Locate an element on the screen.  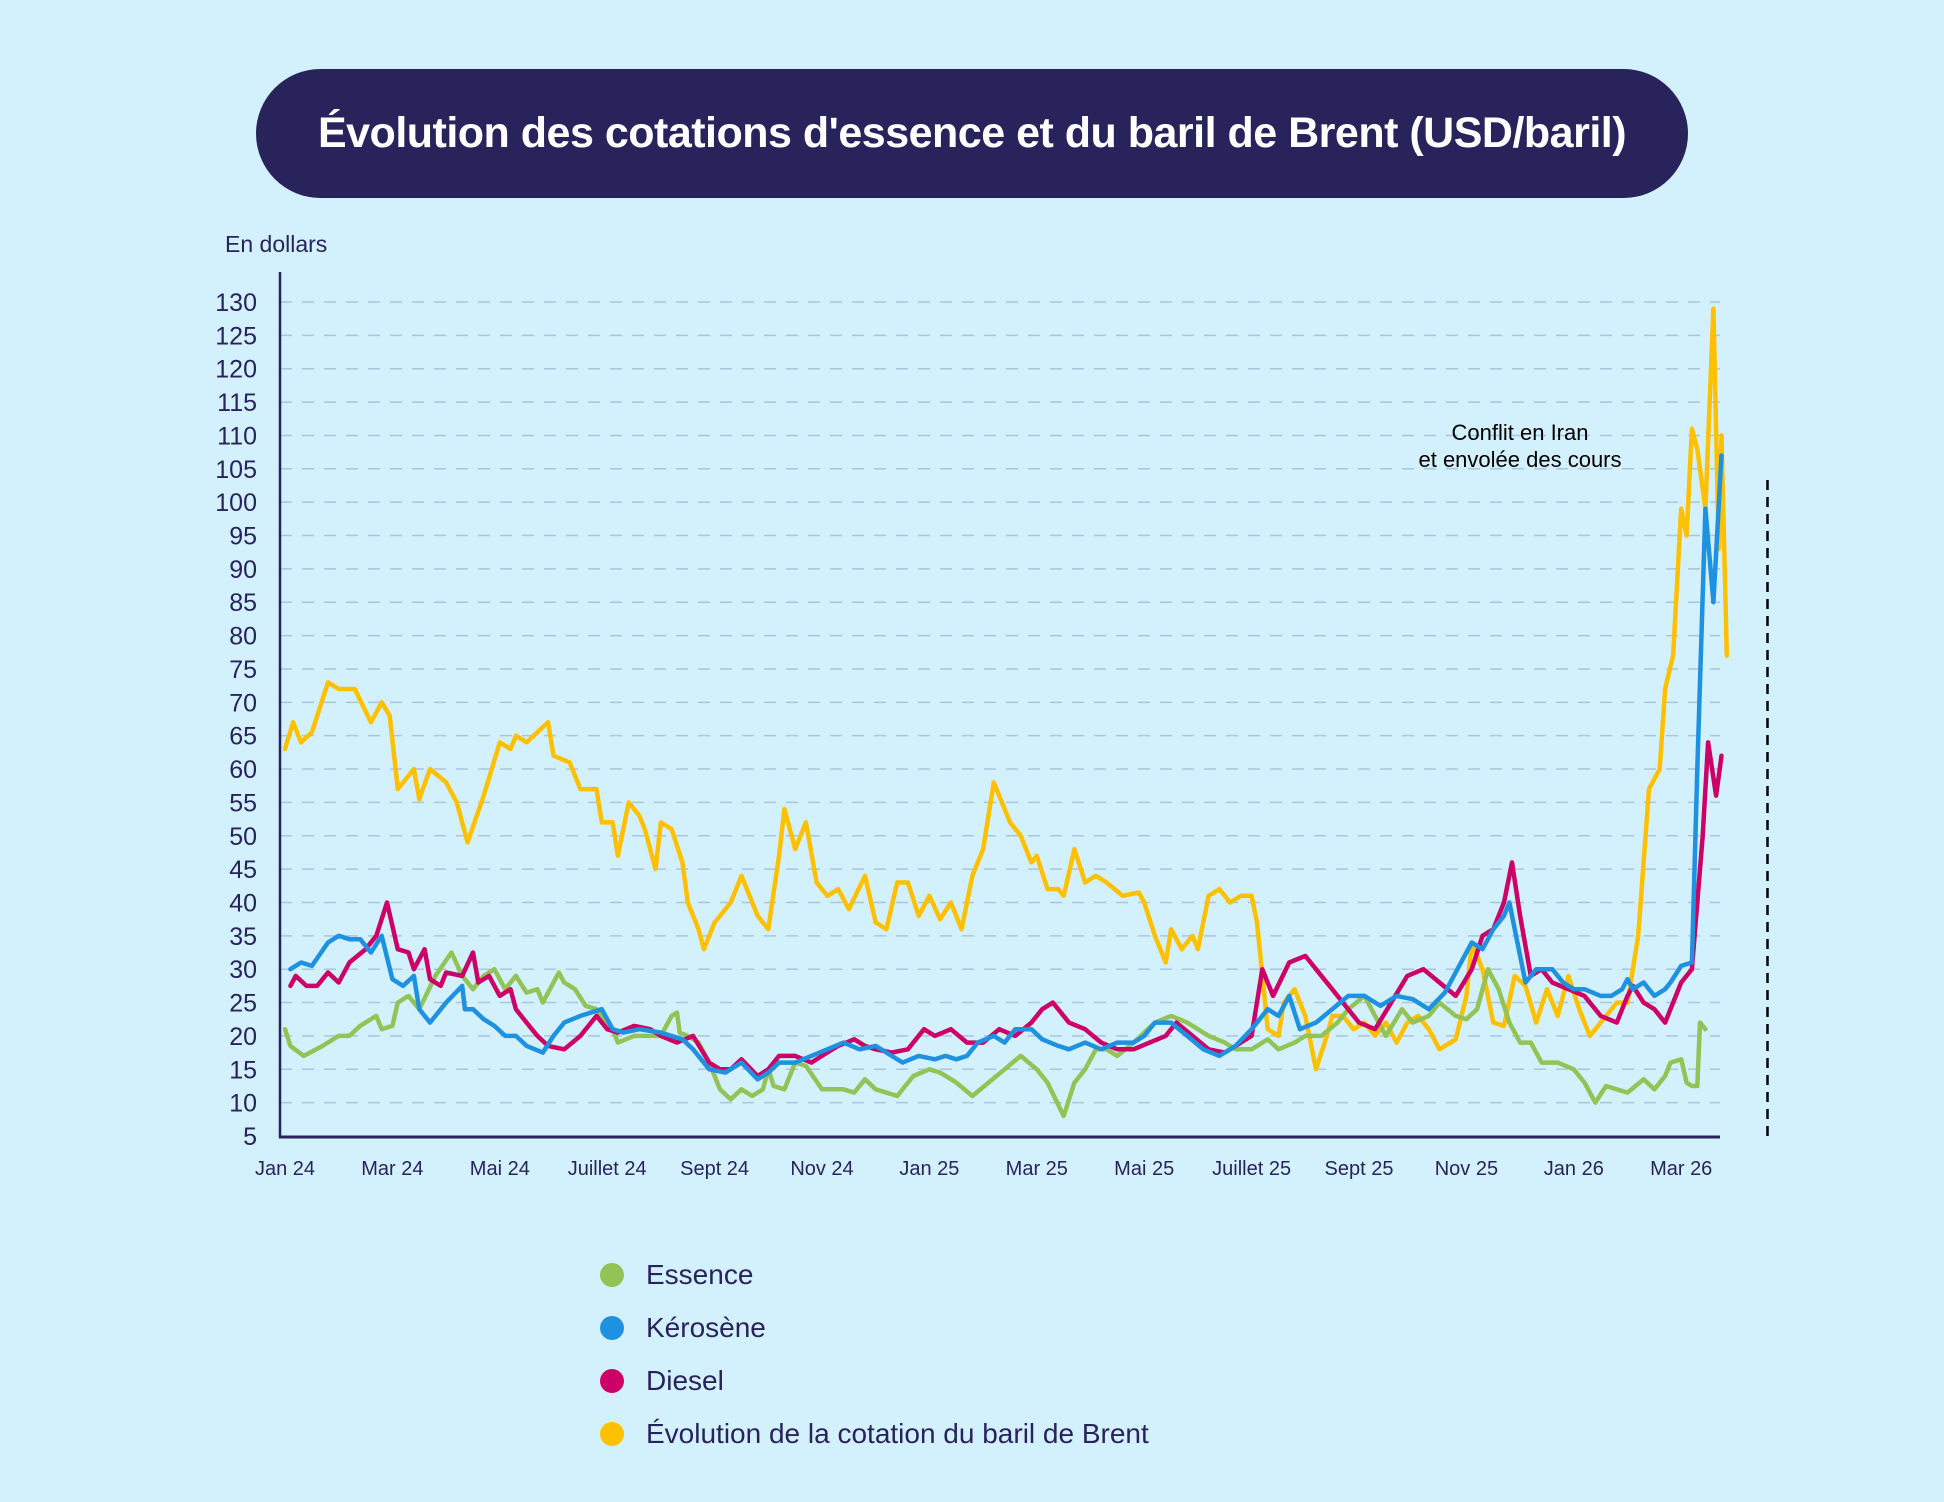
y-tick-label: 40 is located at coordinates (243, 903).